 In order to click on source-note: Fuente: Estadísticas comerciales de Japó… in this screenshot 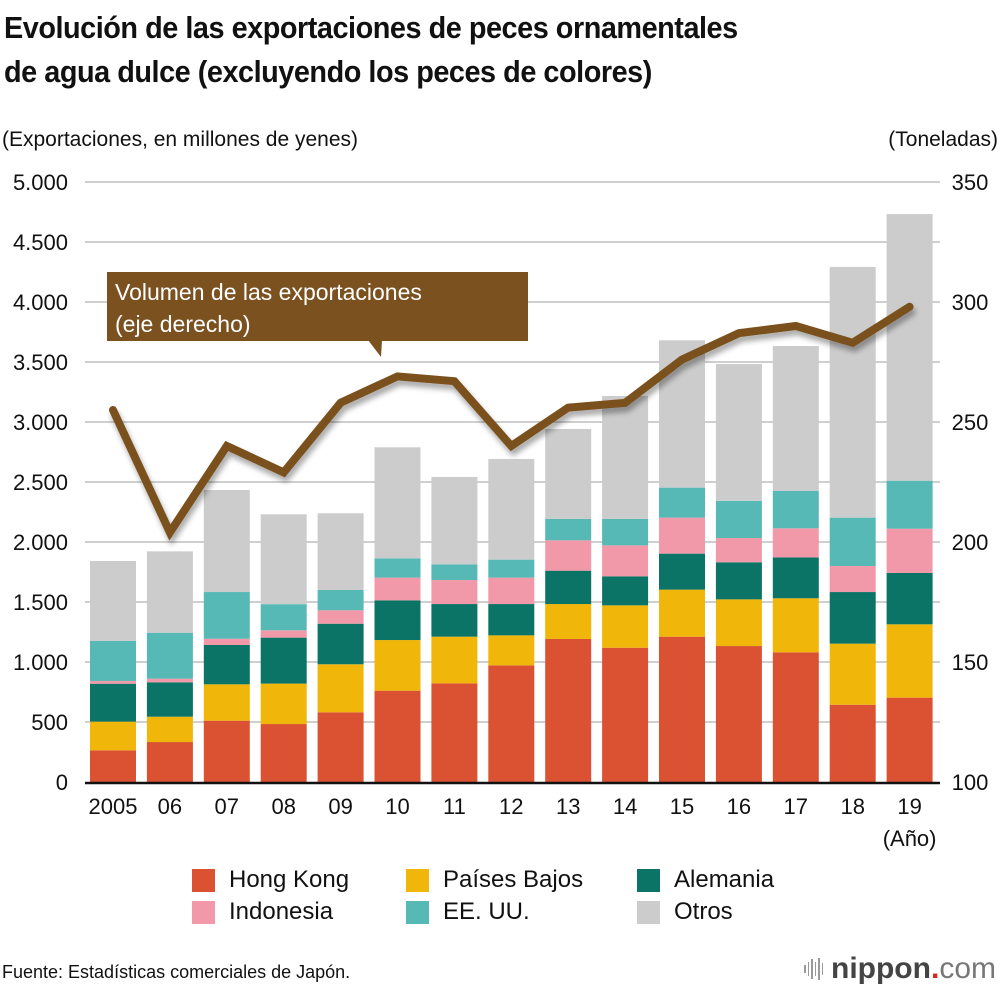, I will do `click(176, 972)`.